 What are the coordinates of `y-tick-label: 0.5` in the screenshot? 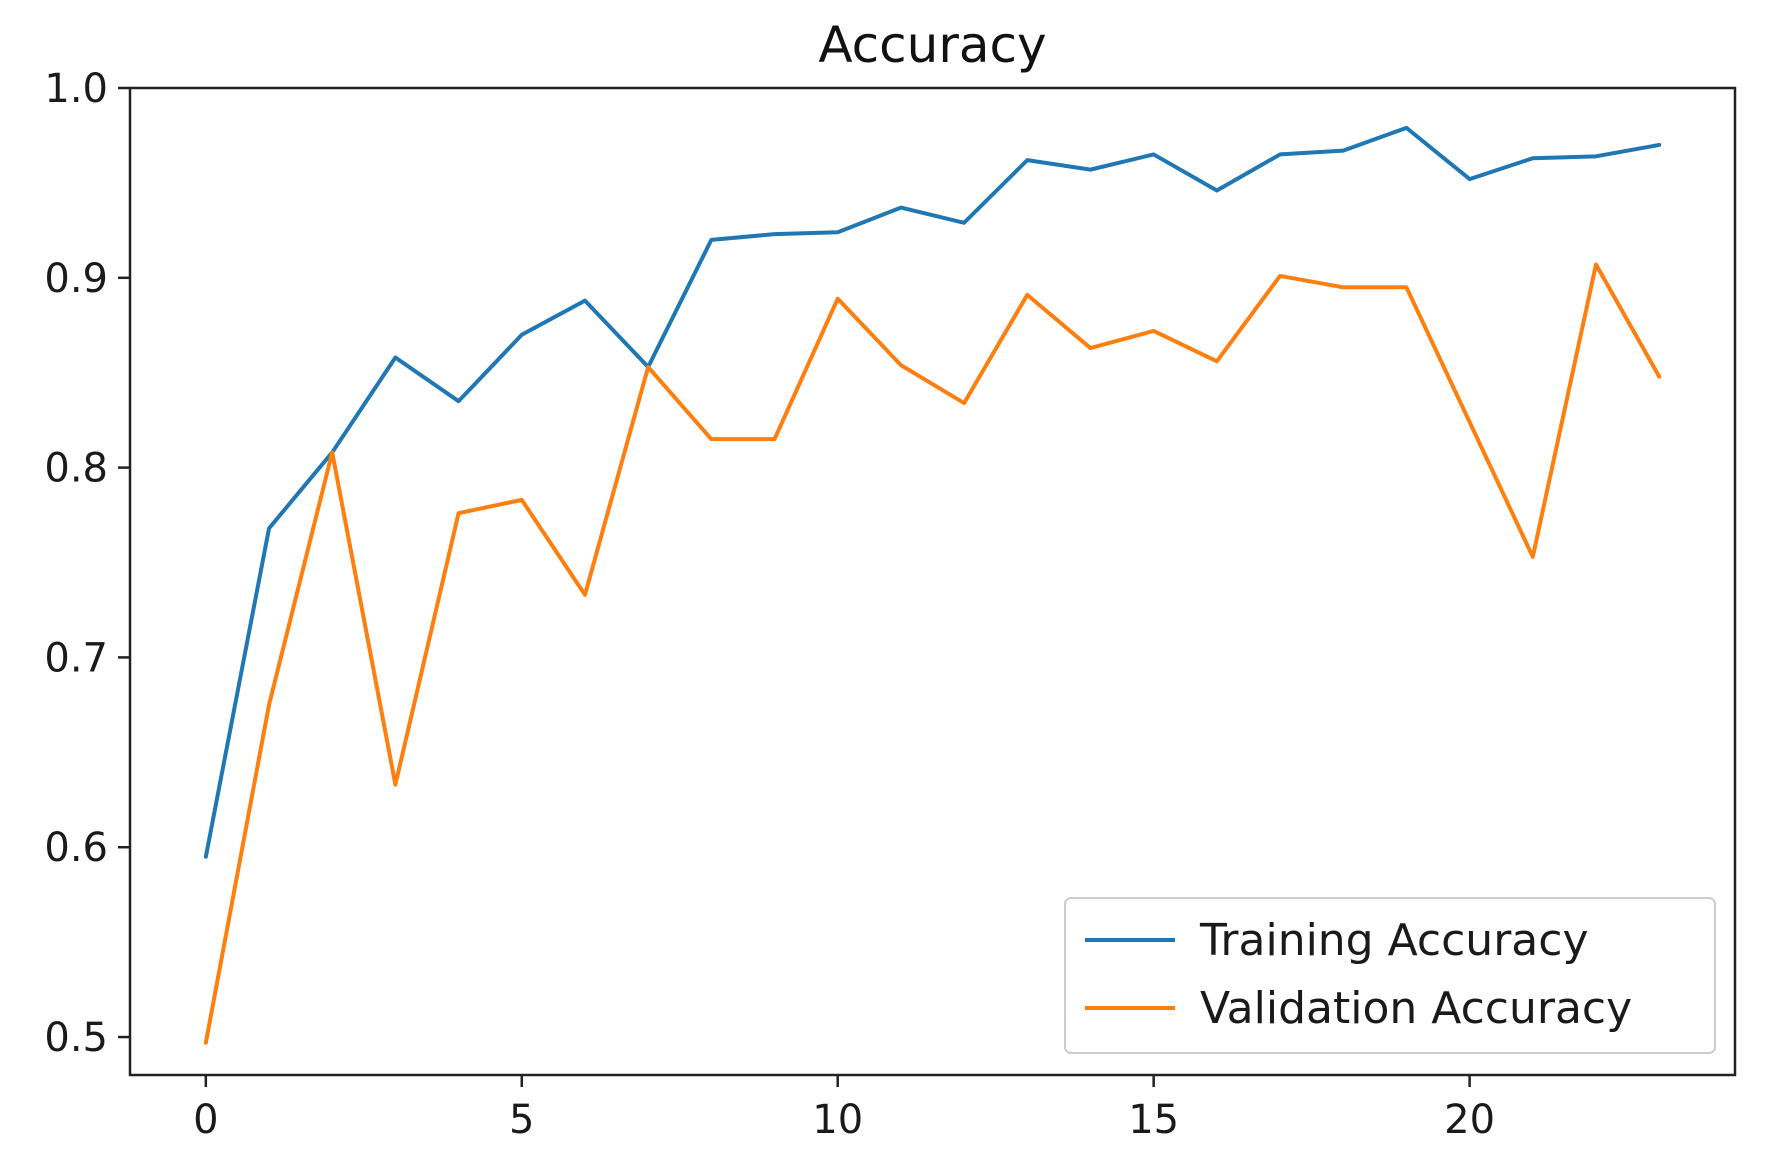 It's located at (76, 1038).